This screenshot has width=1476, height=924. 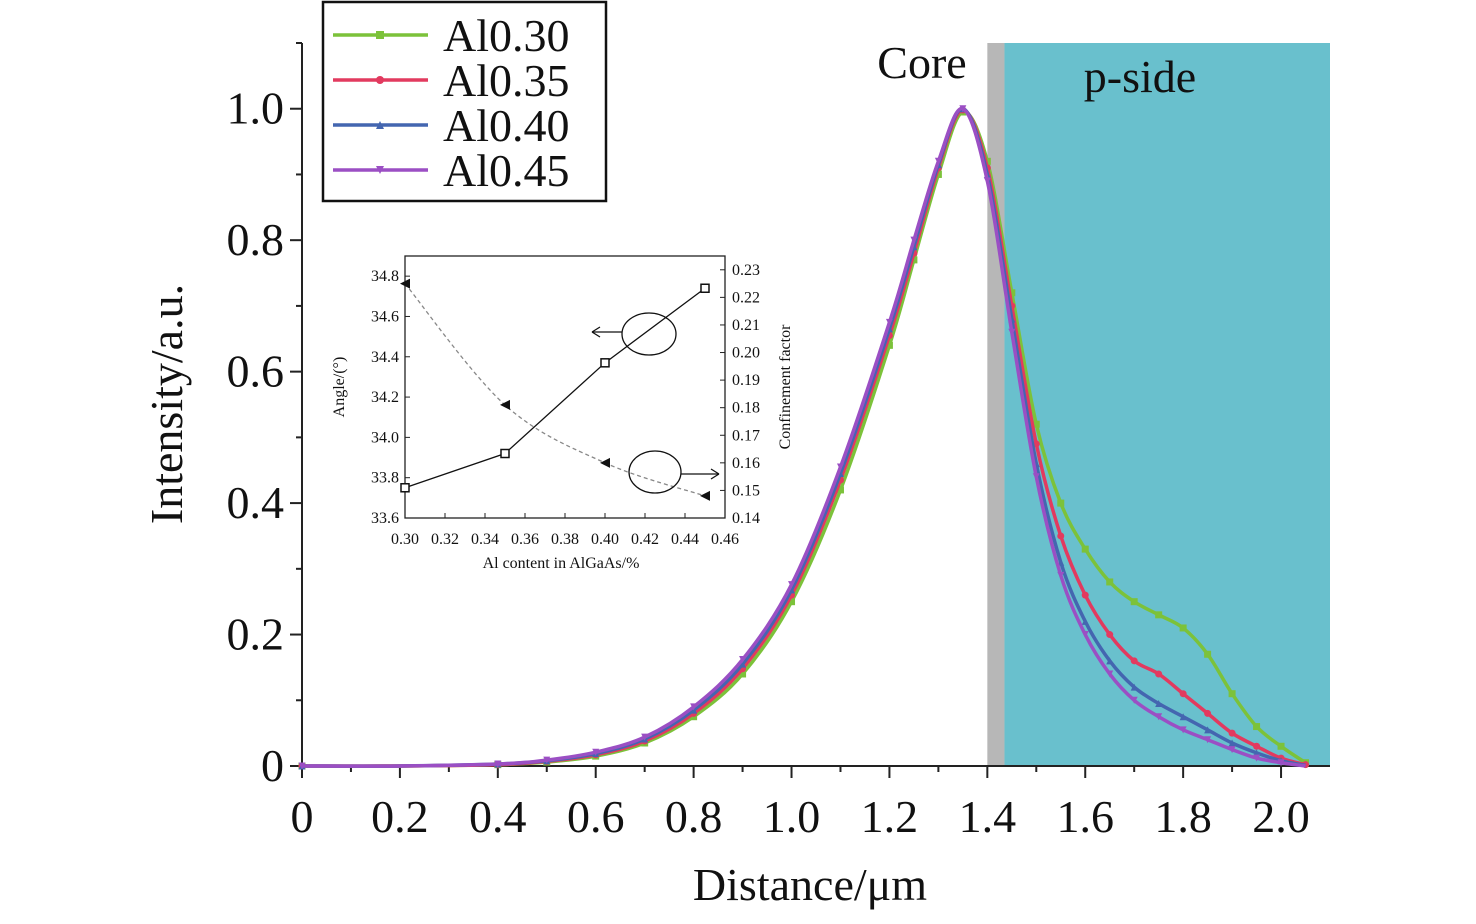 I want to click on x-tick-label: 1.8, so click(x=1183, y=816).